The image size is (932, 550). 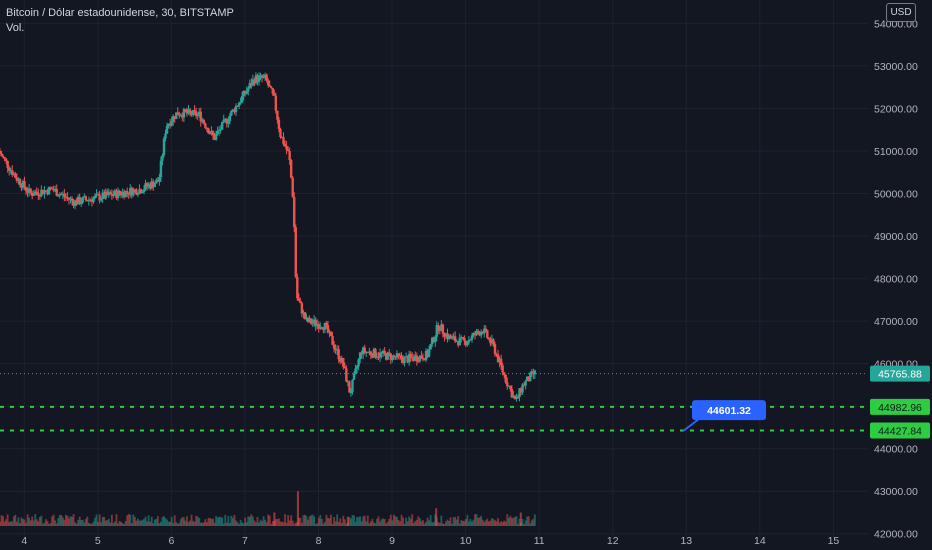 What do you see at coordinates (900, 408) in the screenshot?
I see `level-price-tag-label: 44982.96` at bounding box center [900, 408].